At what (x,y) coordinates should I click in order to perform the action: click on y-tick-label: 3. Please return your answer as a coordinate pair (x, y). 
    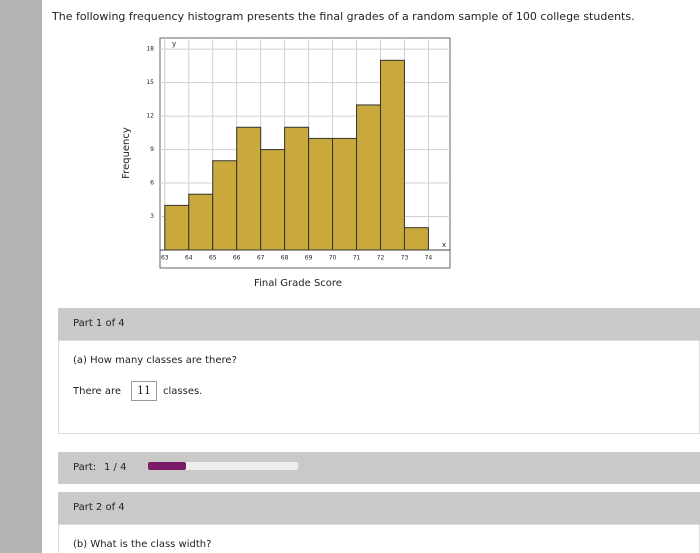
    Looking at the image, I should click on (152, 216).